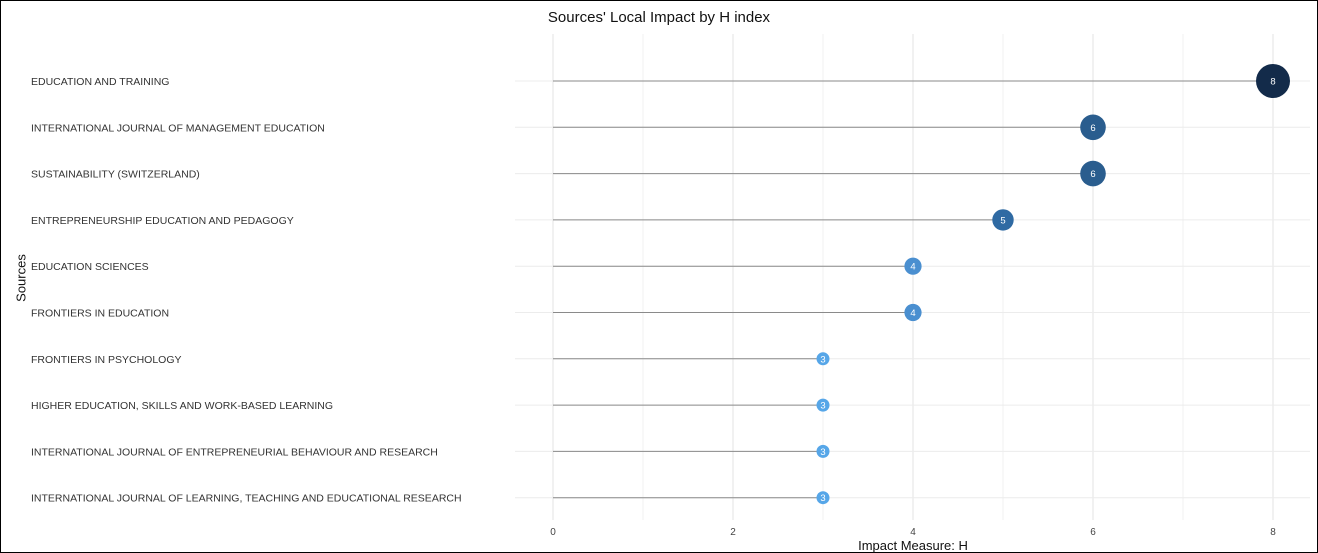 This screenshot has width=1318, height=553. Describe the element at coordinates (733, 532) in the screenshot. I see `x-tick-label: 2` at that location.